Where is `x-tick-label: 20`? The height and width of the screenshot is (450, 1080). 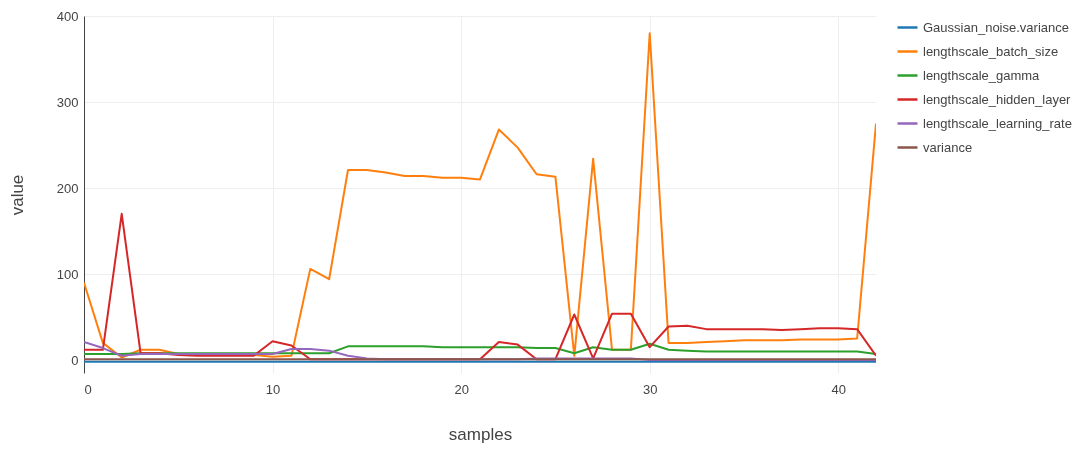
x-tick-label: 20 is located at coordinates (461, 389).